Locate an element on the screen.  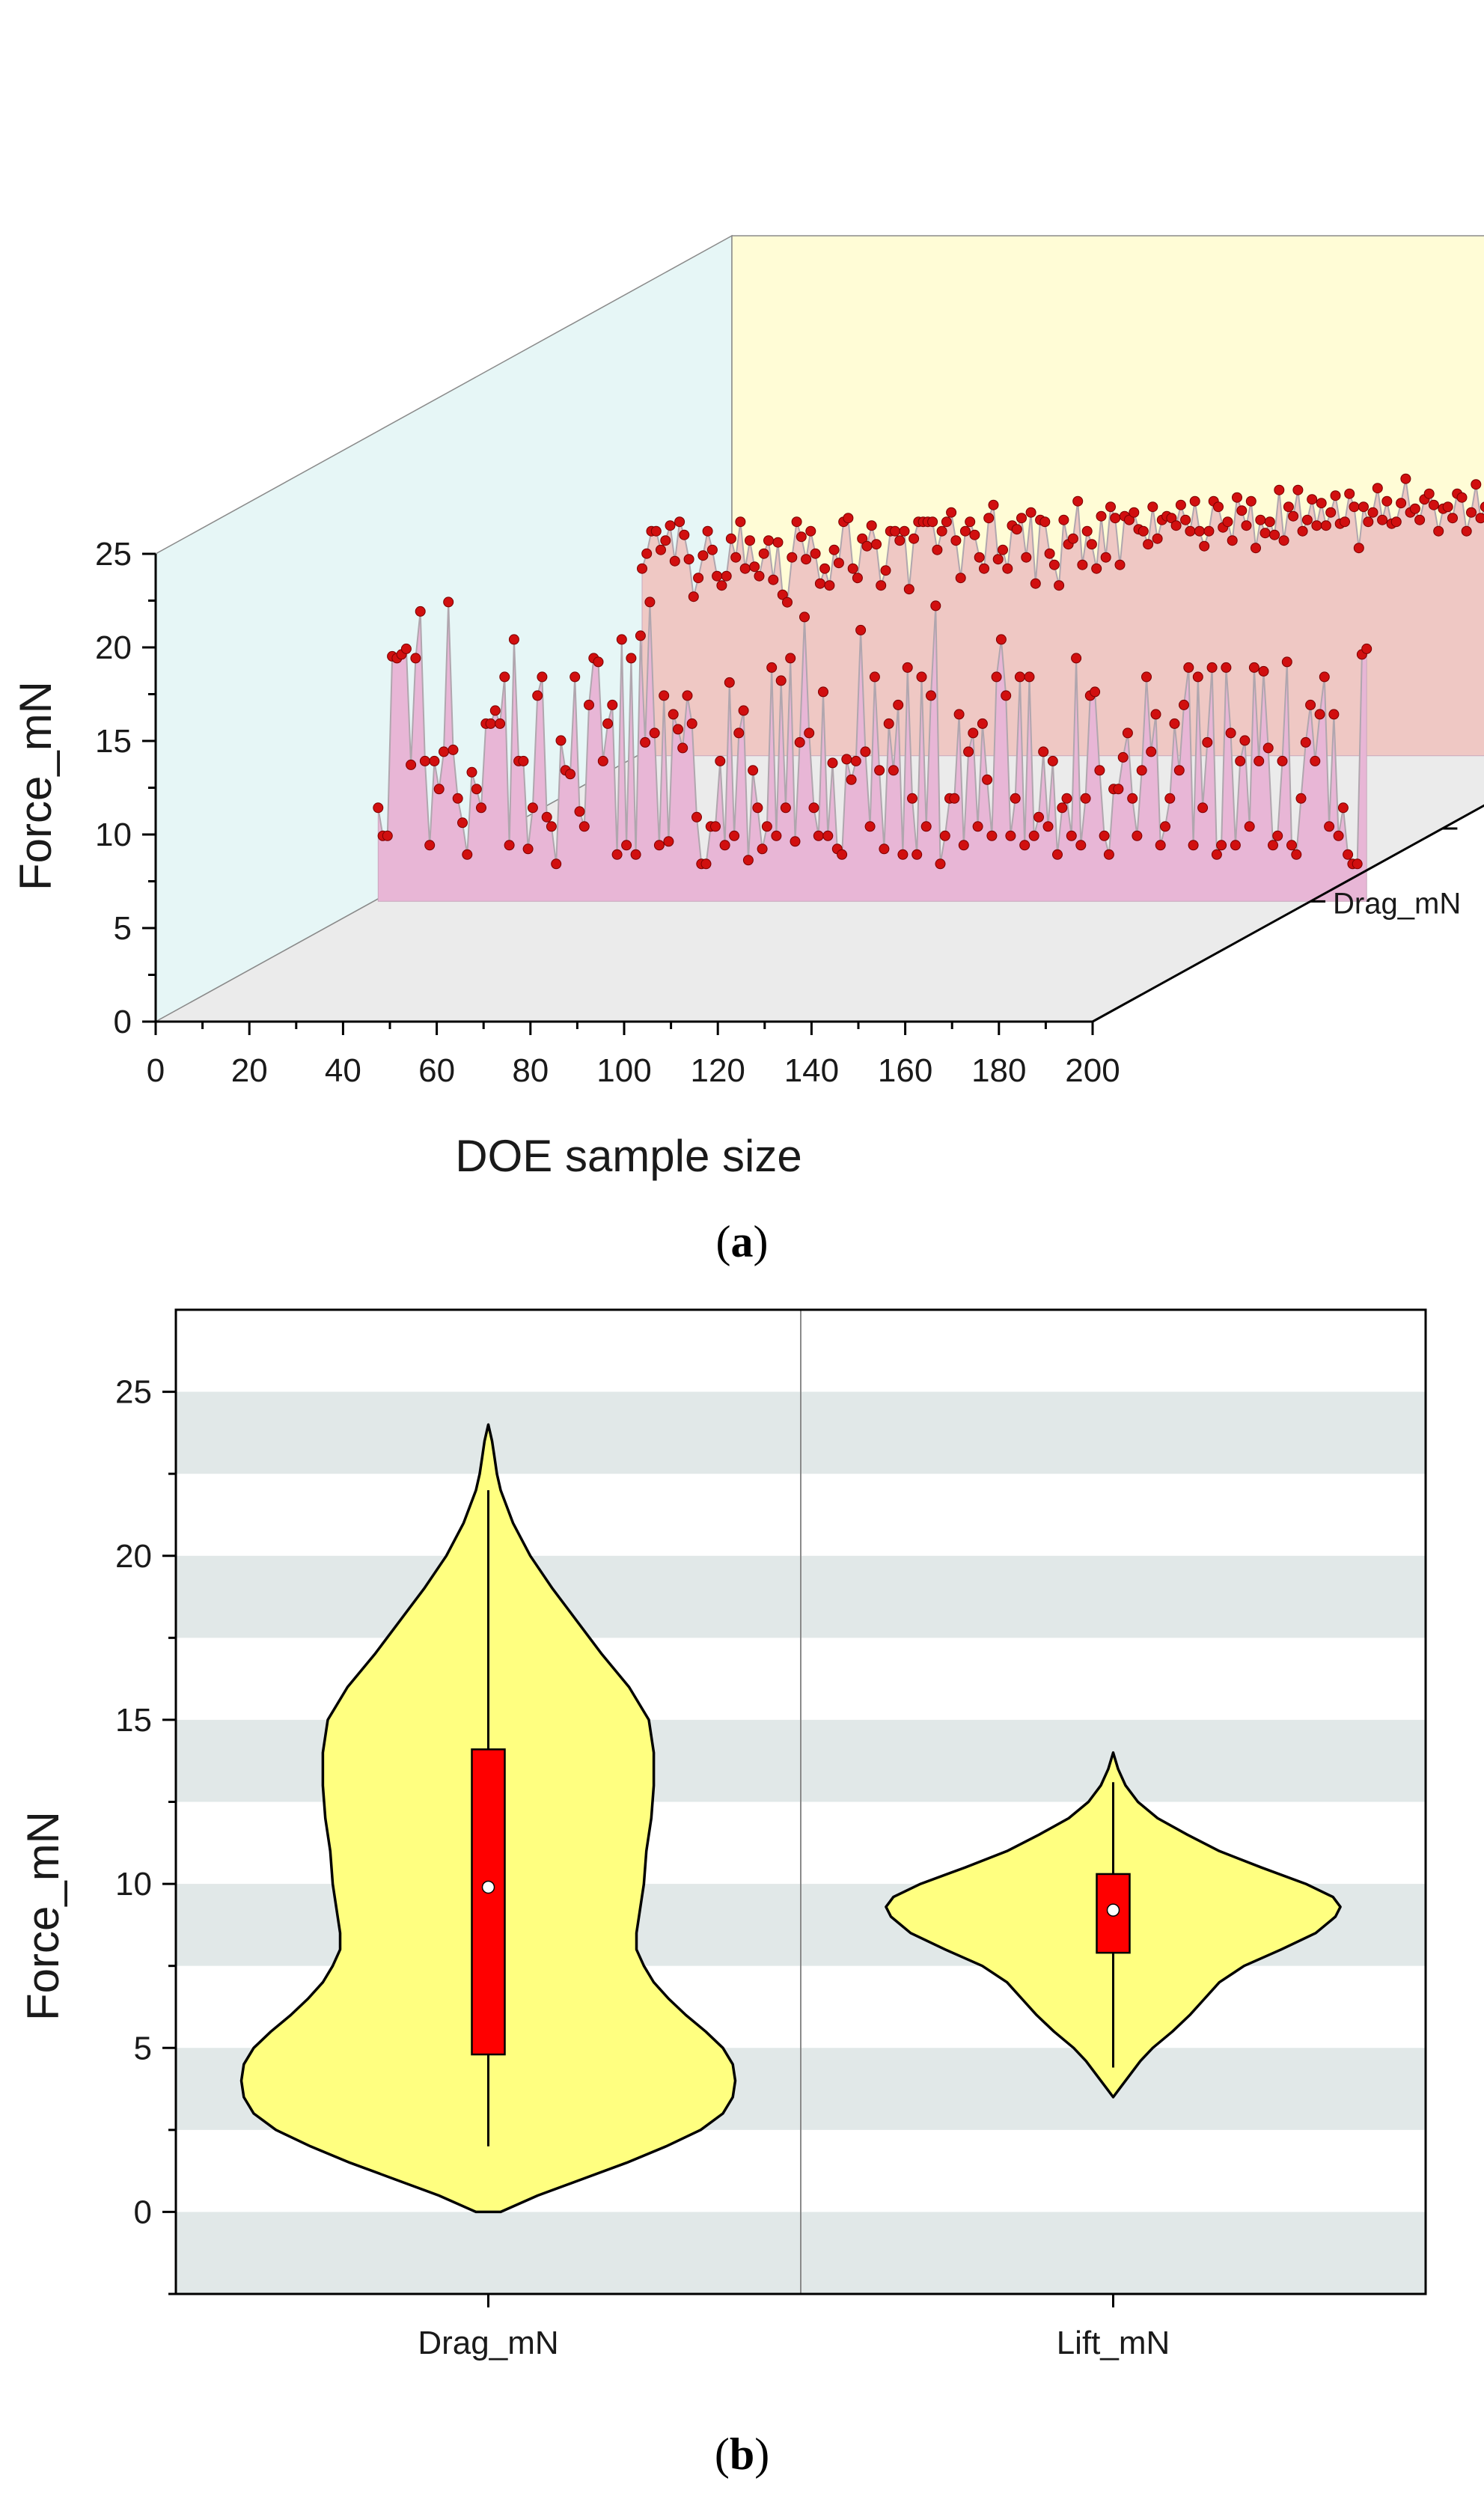
y-tick-label: 25 is located at coordinates (133, 1392).